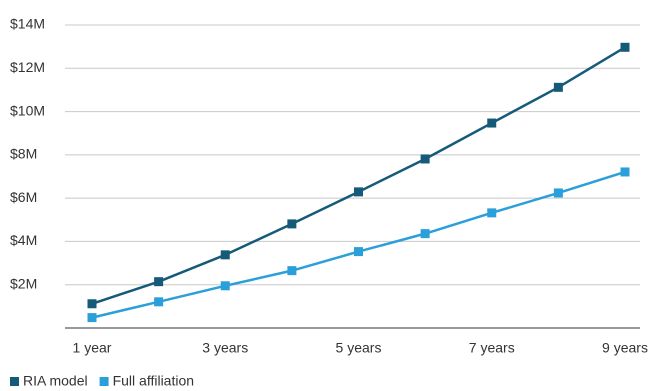  What do you see at coordinates (23, 154) in the screenshot?
I see `y-tick-label: $8M` at bounding box center [23, 154].